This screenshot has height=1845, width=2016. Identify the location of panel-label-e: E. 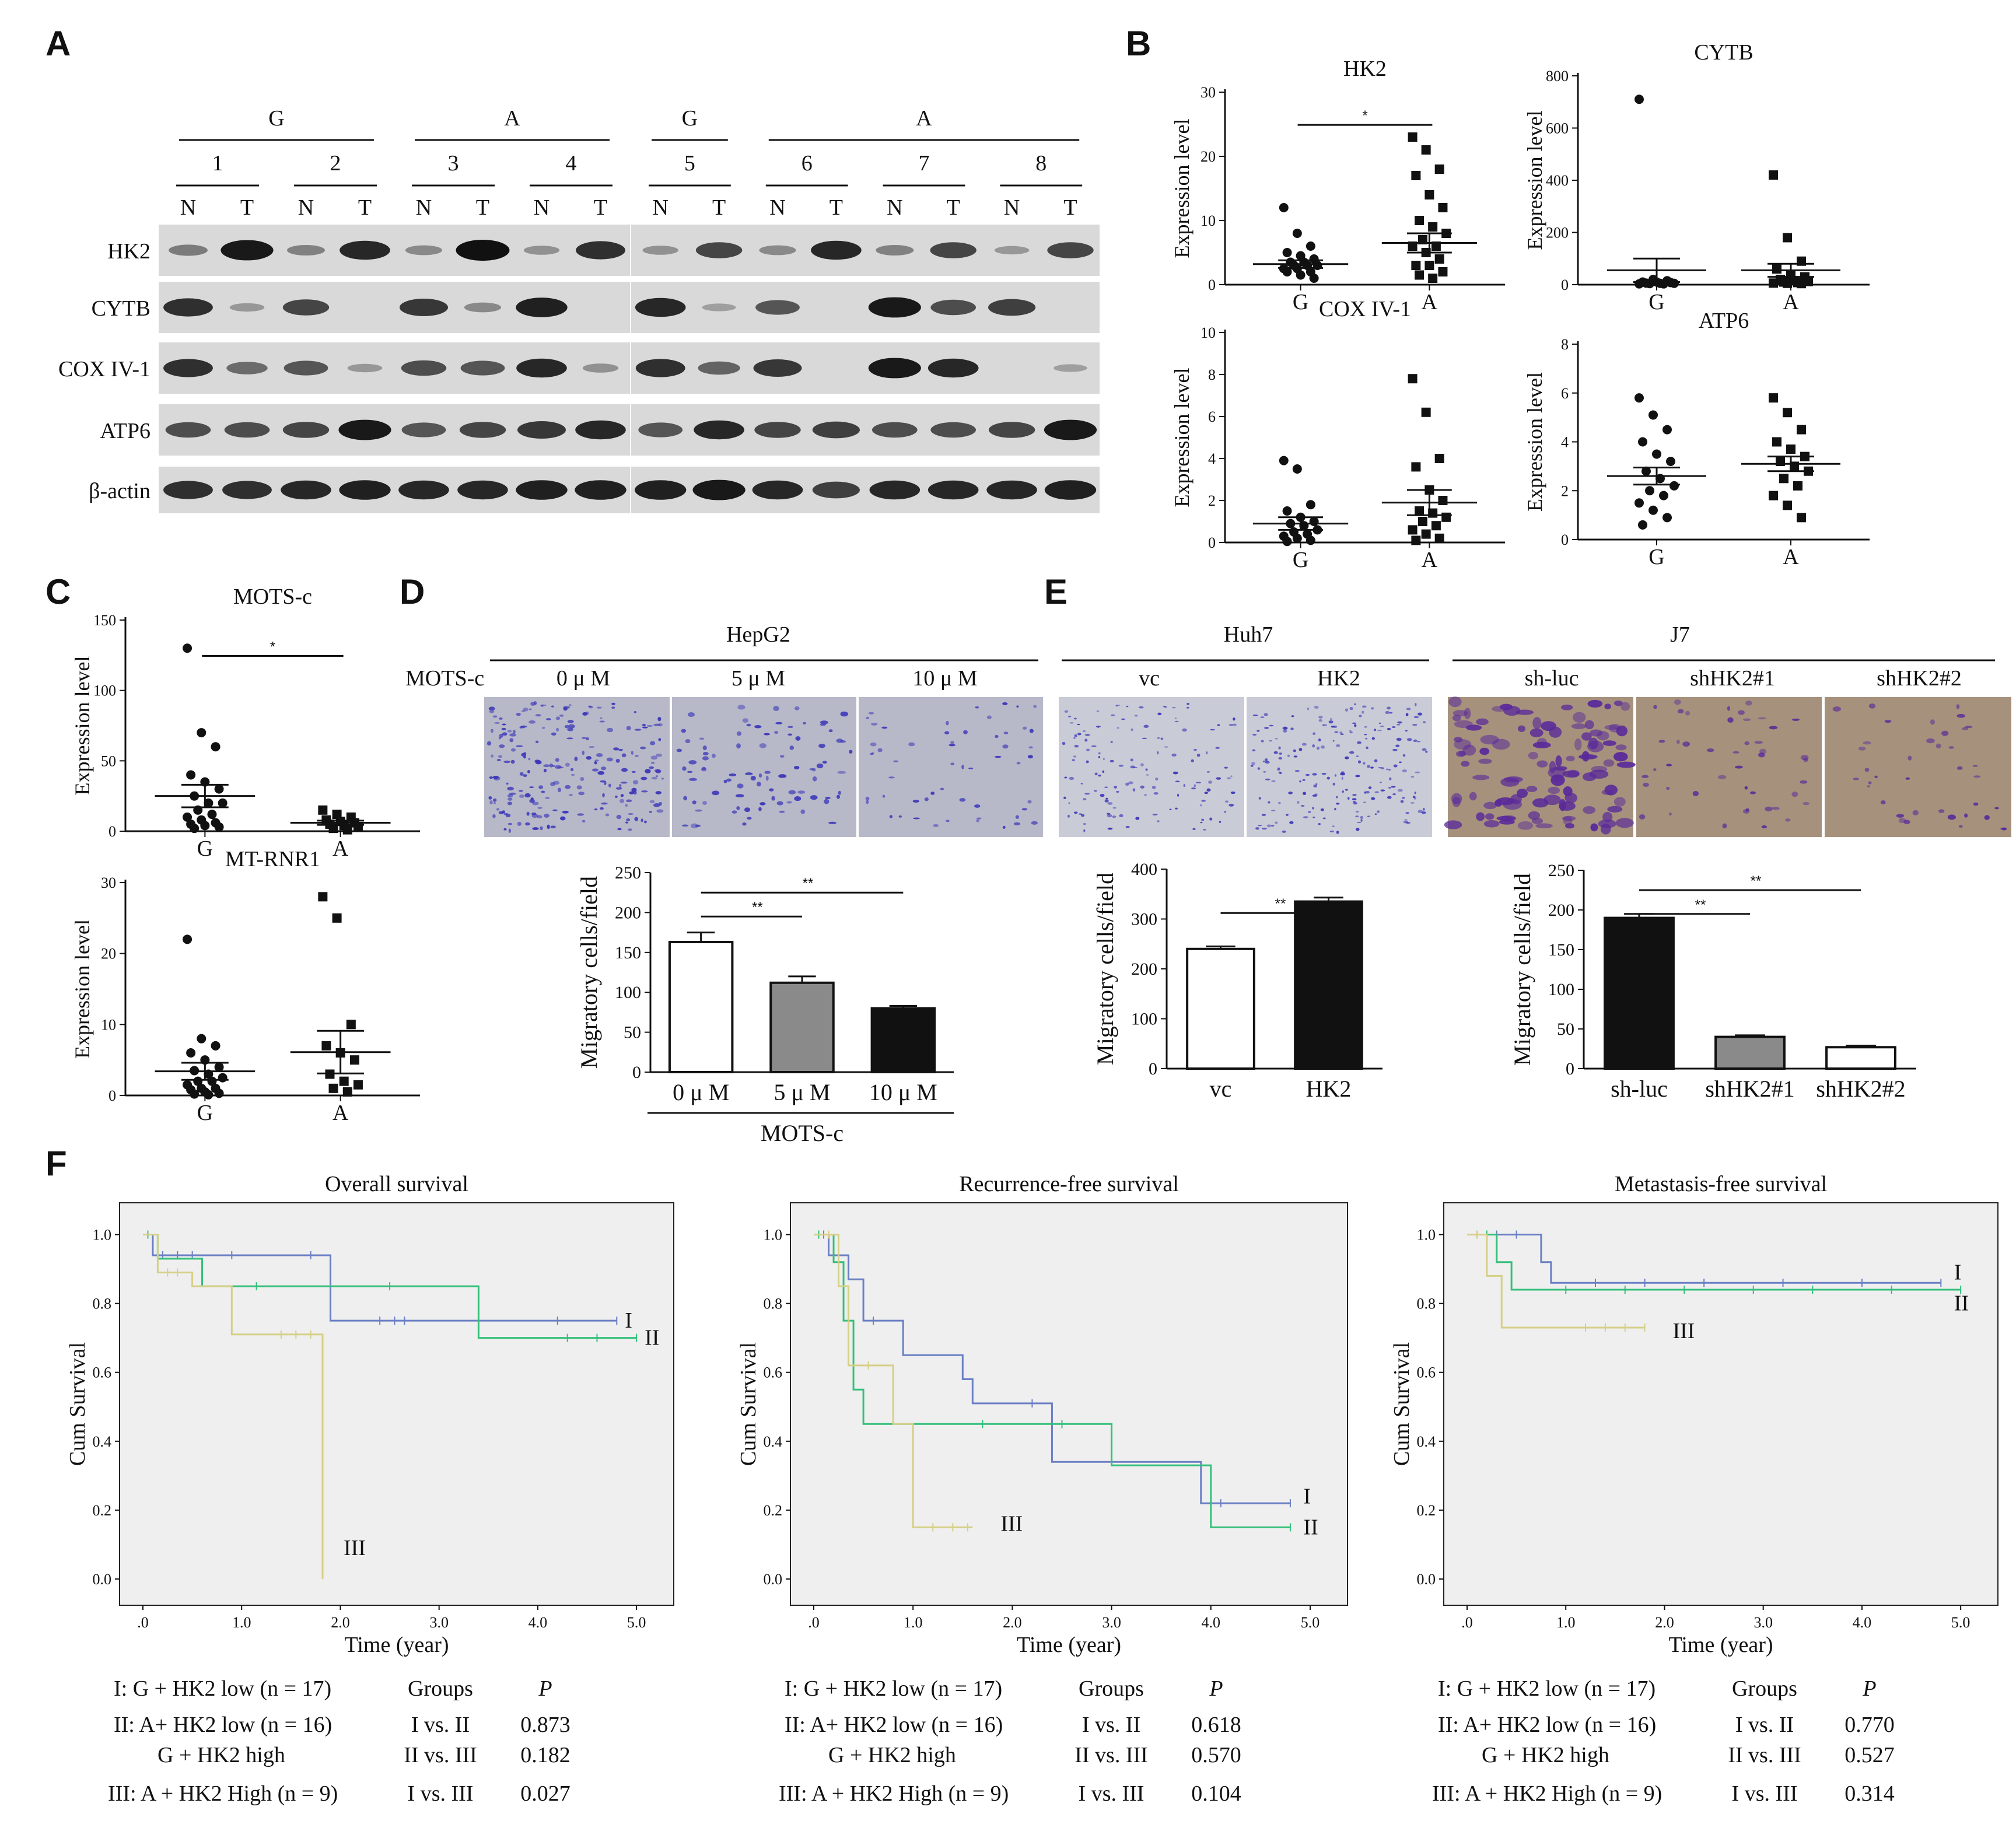
(1056, 591).